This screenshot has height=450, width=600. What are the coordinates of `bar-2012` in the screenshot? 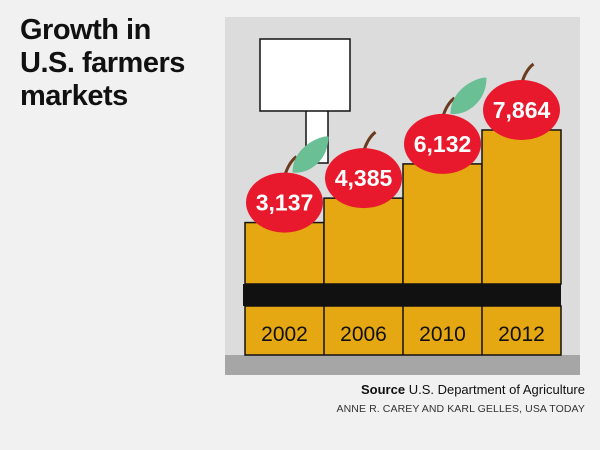 It's located at (521, 207).